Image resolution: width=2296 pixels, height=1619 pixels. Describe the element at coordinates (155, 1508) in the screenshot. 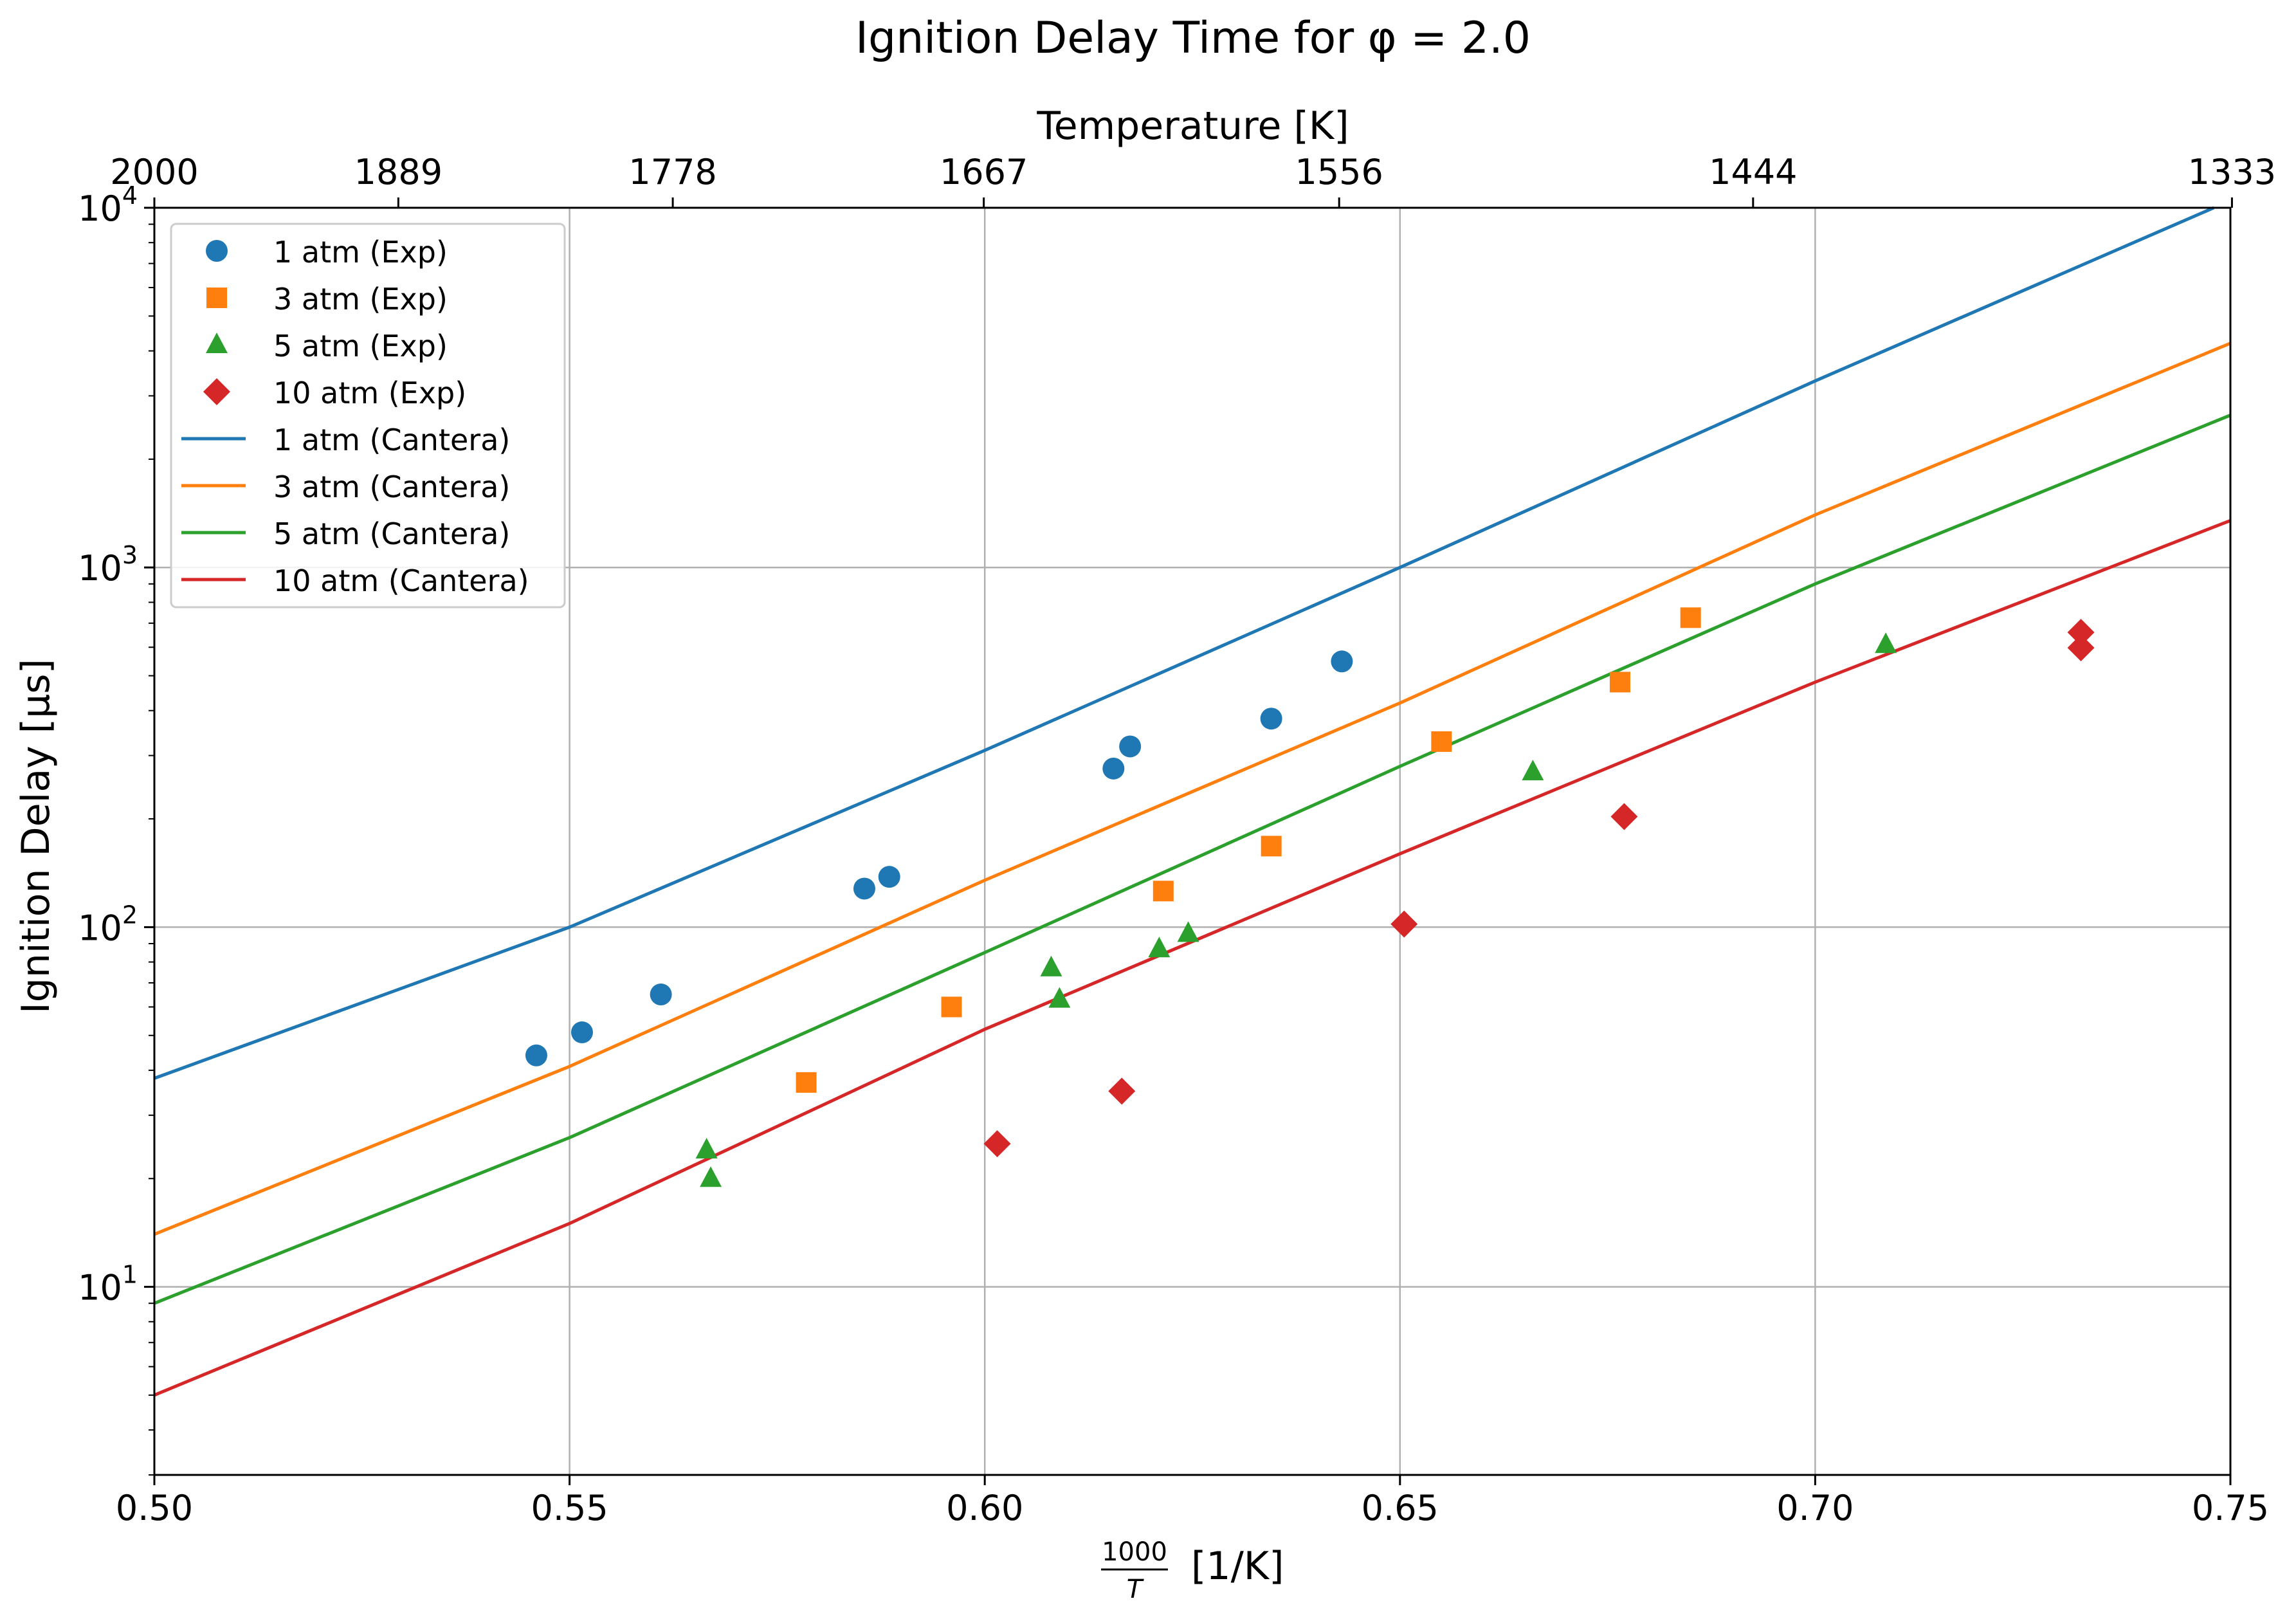

I see `x-tick-label: 0.50` at that location.